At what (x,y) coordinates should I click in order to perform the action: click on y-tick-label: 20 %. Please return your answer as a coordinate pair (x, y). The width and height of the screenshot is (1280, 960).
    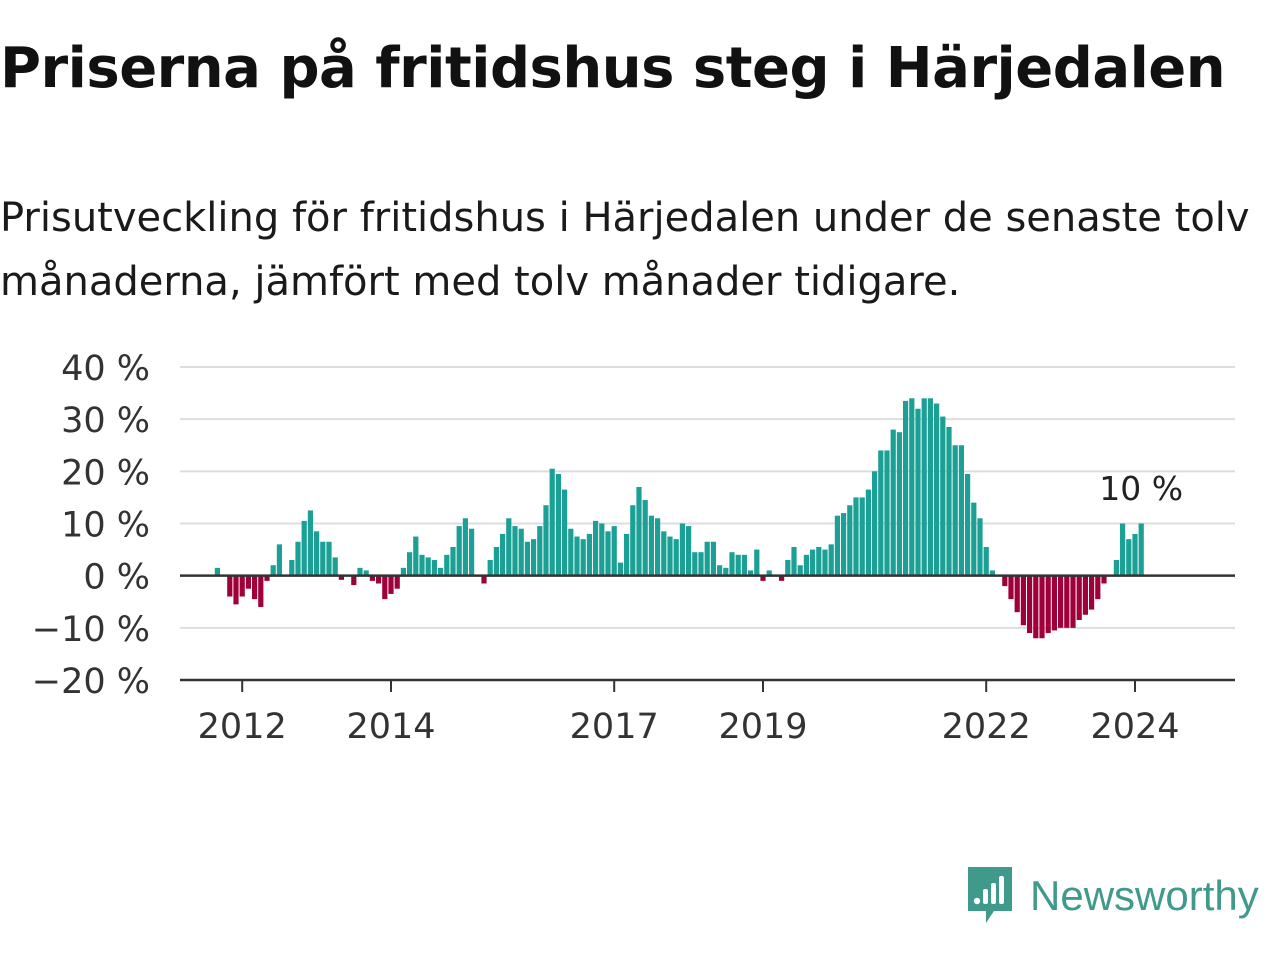
    Looking at the image, I should click on (105, 473).